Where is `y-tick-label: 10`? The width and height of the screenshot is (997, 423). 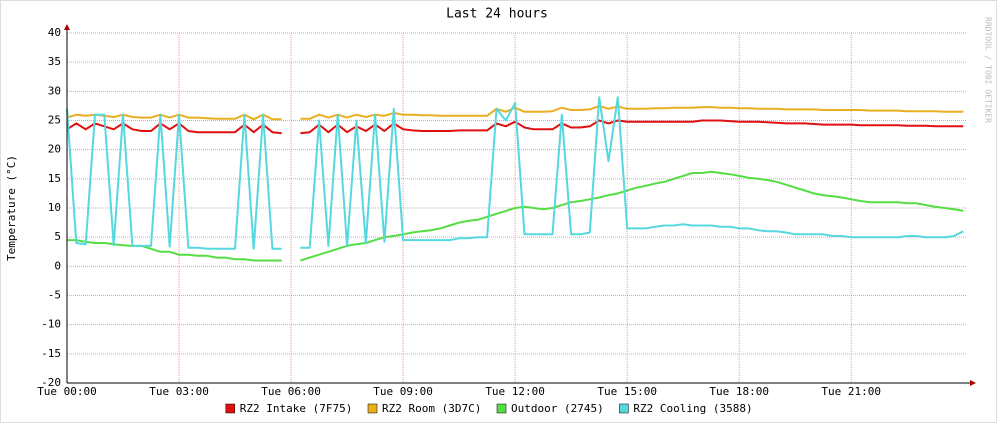 y-tick-label: 10 is located at coordinates (54, 207).